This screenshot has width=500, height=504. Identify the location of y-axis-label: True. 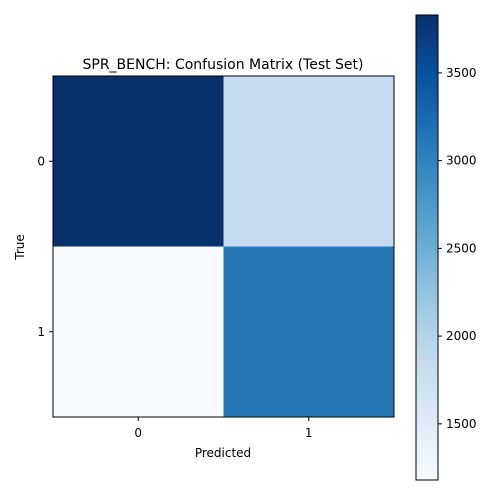
(20, 247).